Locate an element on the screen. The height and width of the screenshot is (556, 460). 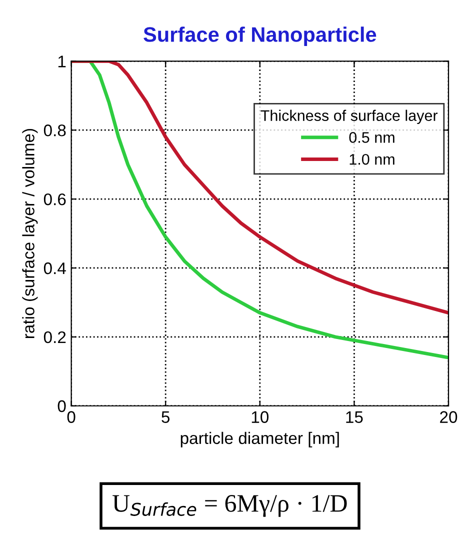
x-tick-label: 10 is located at coordinates (260, 417).